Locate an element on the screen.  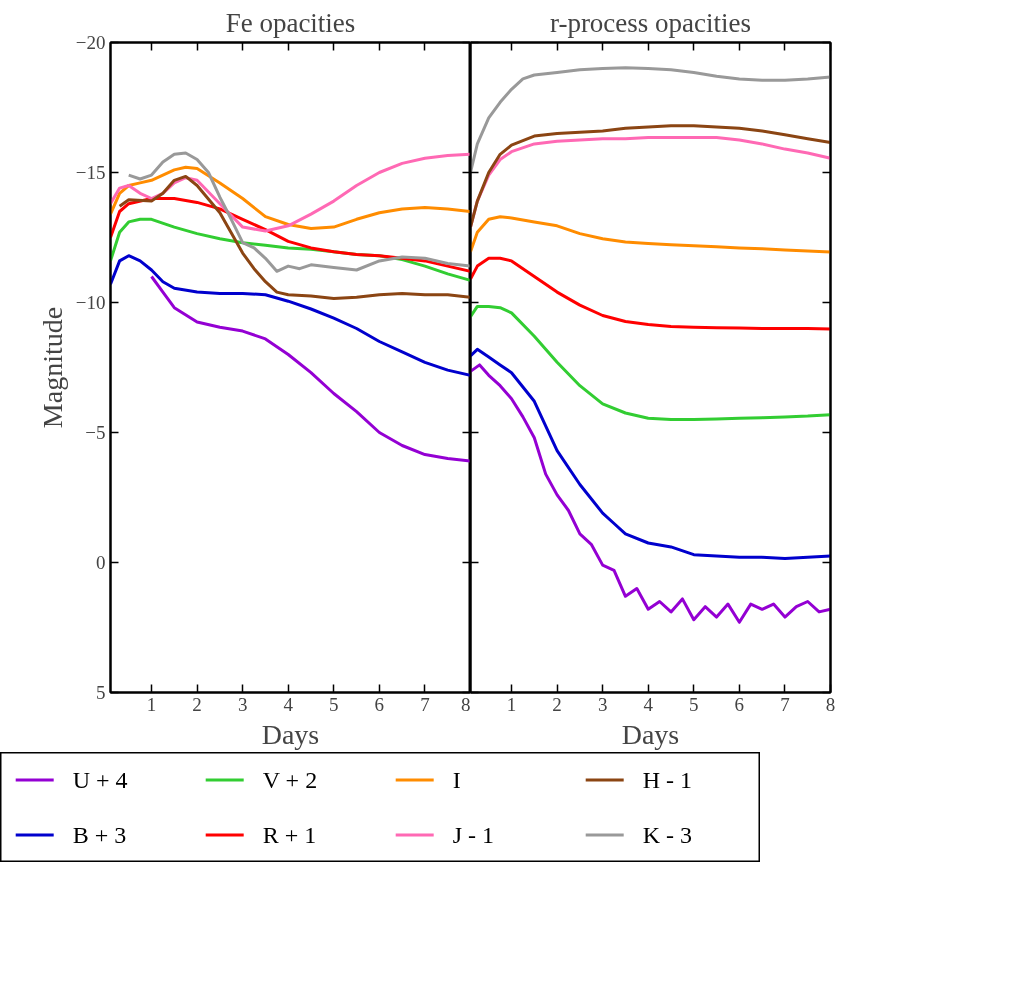
legend-label: K - 3 is located at coordinates (667, 835).